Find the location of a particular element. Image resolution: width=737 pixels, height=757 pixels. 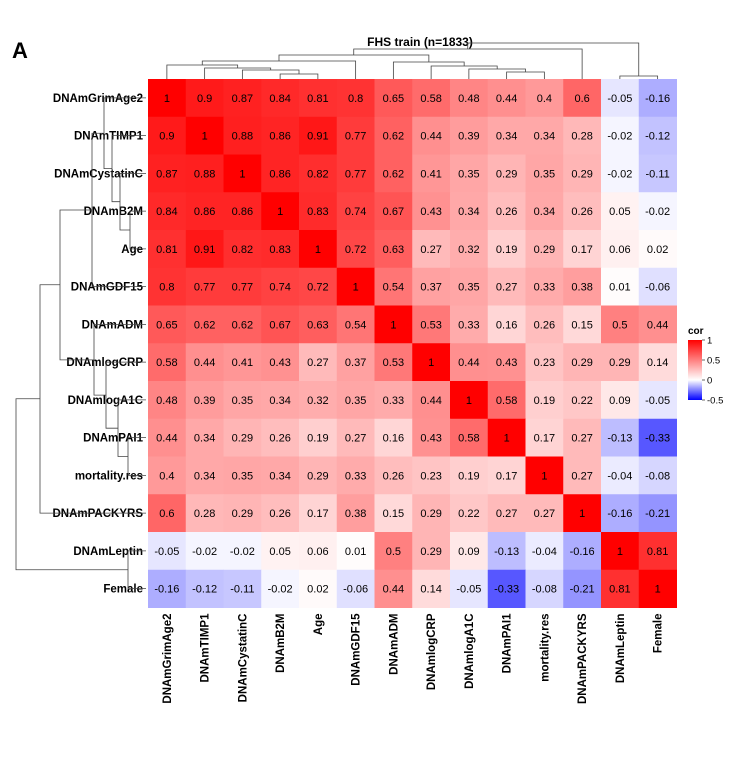

cell-value-label: 0.16 is located at coordinates (393, 439).